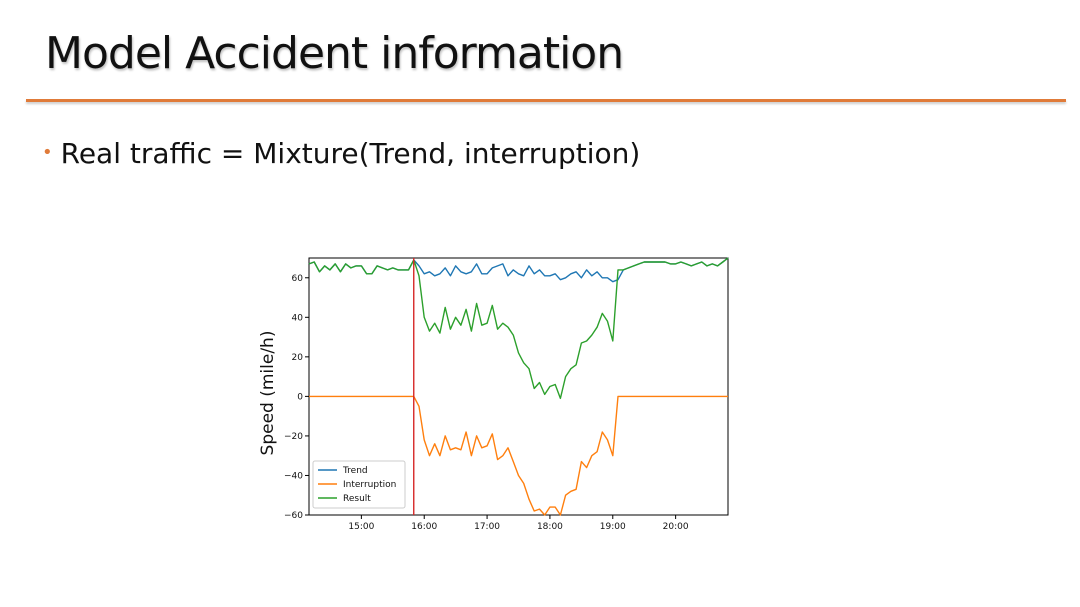 The width and height of the screenshot is (1080, 607). I want to click on y-axis: 60 40 20 0 −20 −40 −60, so click(296, 397).